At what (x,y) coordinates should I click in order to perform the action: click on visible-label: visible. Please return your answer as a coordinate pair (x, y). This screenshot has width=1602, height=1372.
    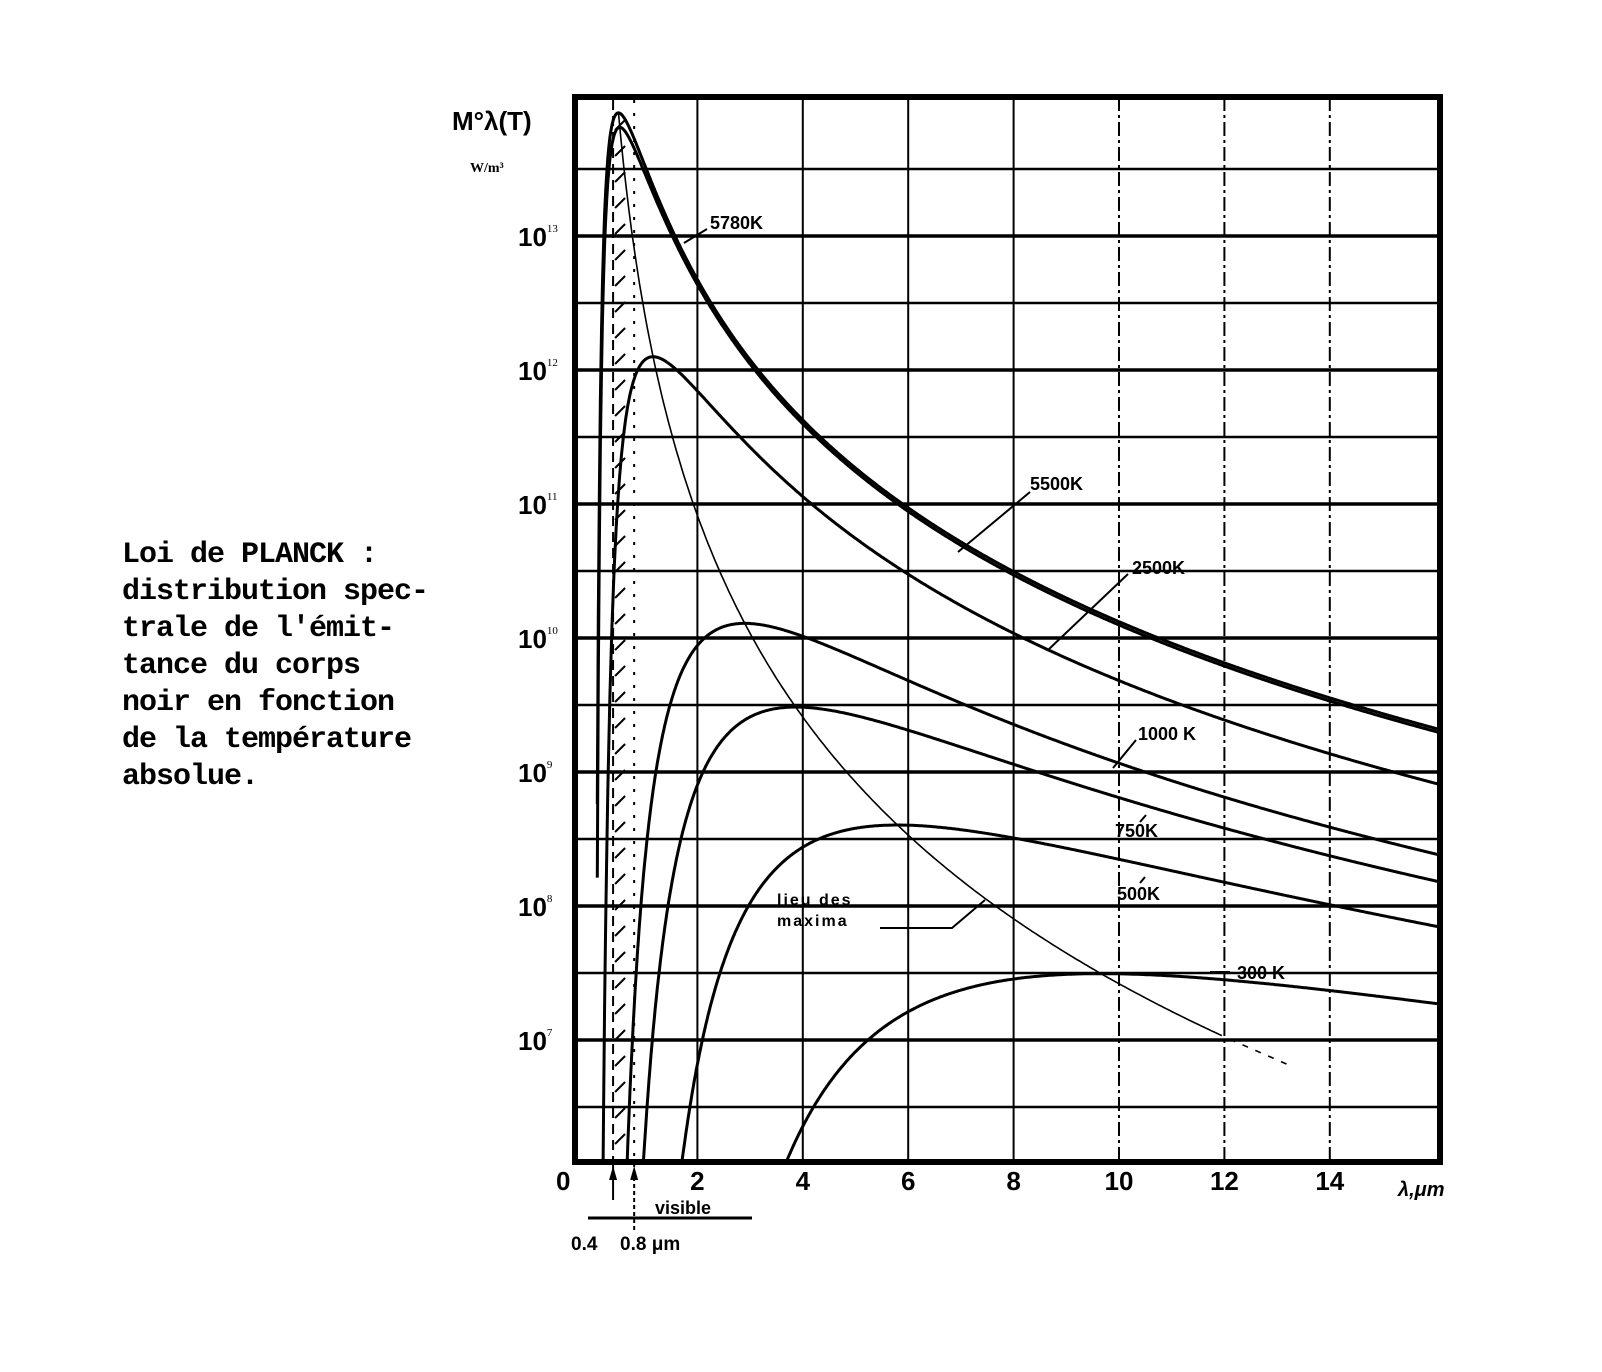
    Looking at the image, I should click on (683, 1208).